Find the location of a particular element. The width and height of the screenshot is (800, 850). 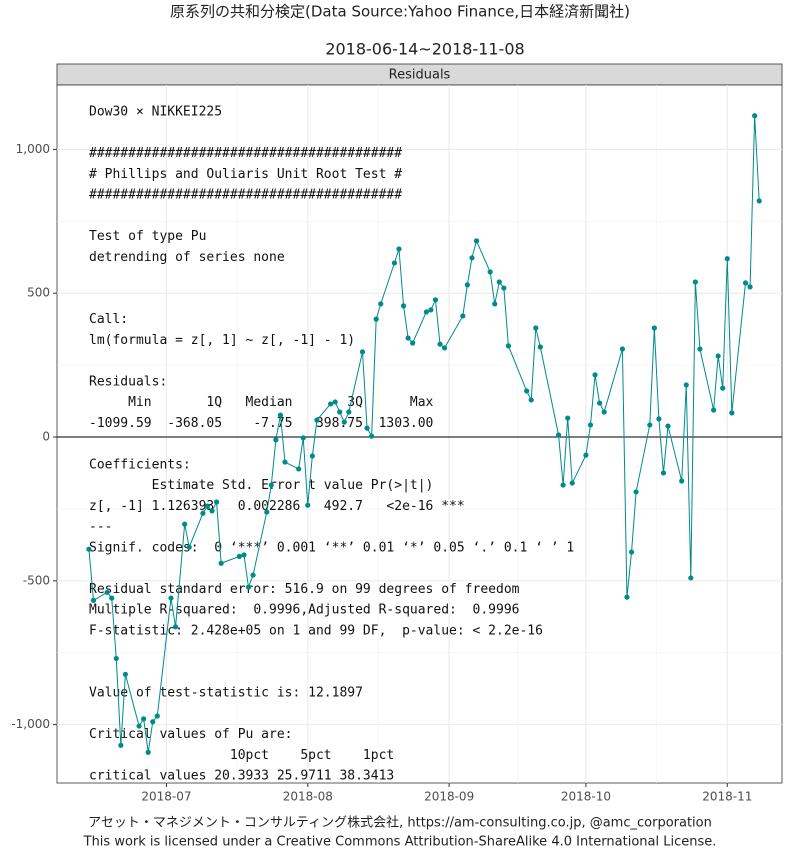

console-text: Critical values of Pu are: is located at coordinates (191, 734).